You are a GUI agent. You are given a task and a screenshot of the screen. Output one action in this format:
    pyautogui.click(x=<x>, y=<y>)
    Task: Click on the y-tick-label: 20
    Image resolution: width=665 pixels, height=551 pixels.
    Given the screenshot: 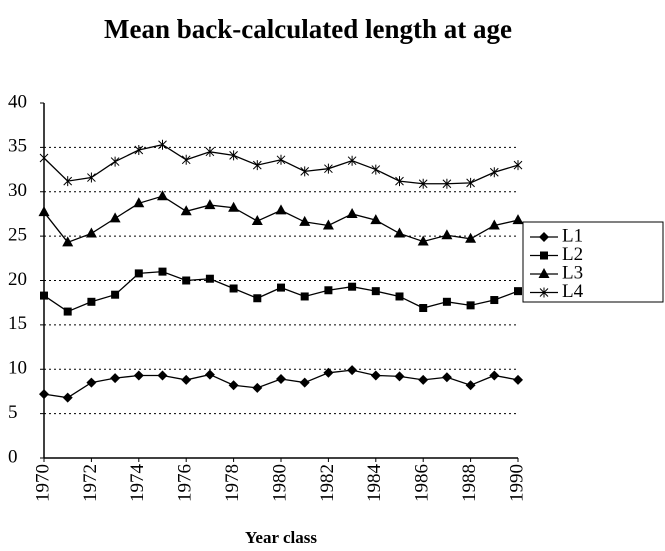 What is the action you would take?
    pyautogui.click(x=17, y=279)
    